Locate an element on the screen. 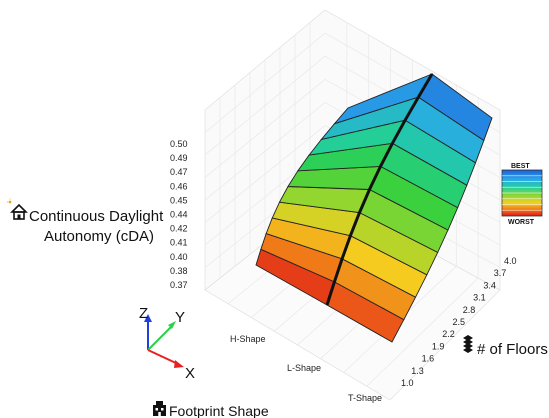 The image size is (549, 418). z-tick-label: 0.49 is located at coordinates (179, 158).